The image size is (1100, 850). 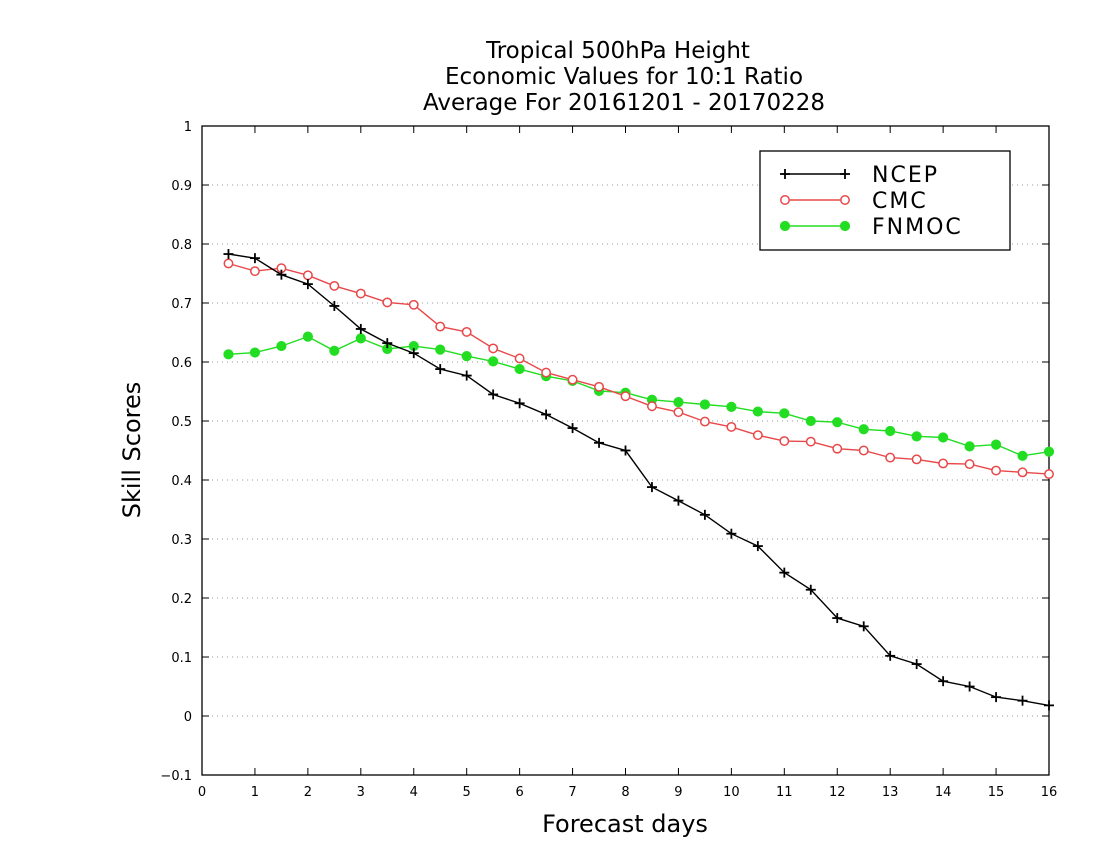 I want to click on legend-item-cmc: CMC, so click(x=853, y=201).